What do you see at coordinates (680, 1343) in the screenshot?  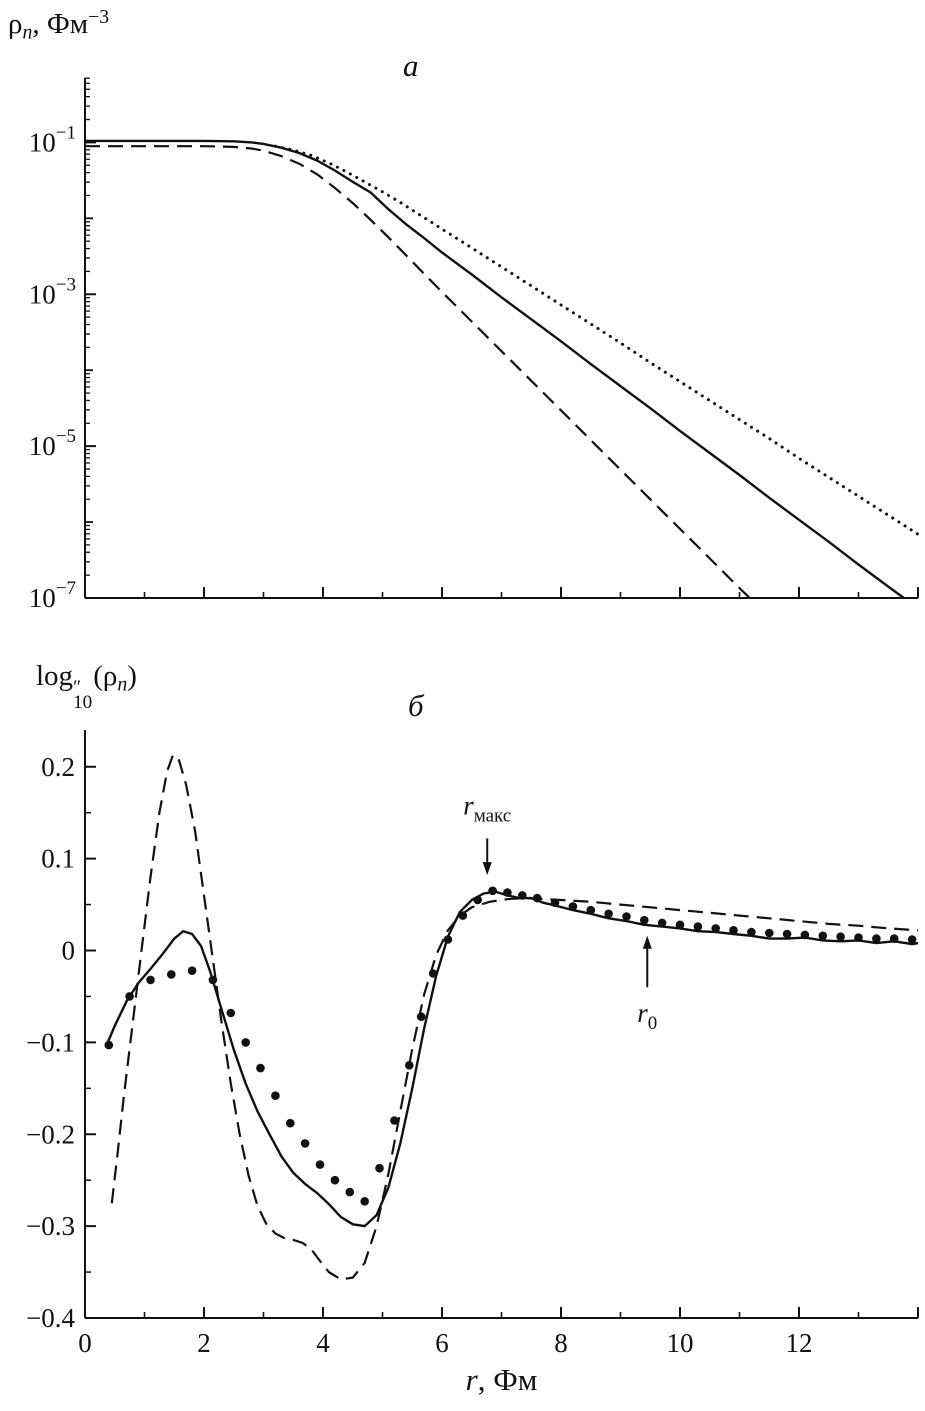 I see `x-tick-label: 10` at bounding box center [680, 1343].